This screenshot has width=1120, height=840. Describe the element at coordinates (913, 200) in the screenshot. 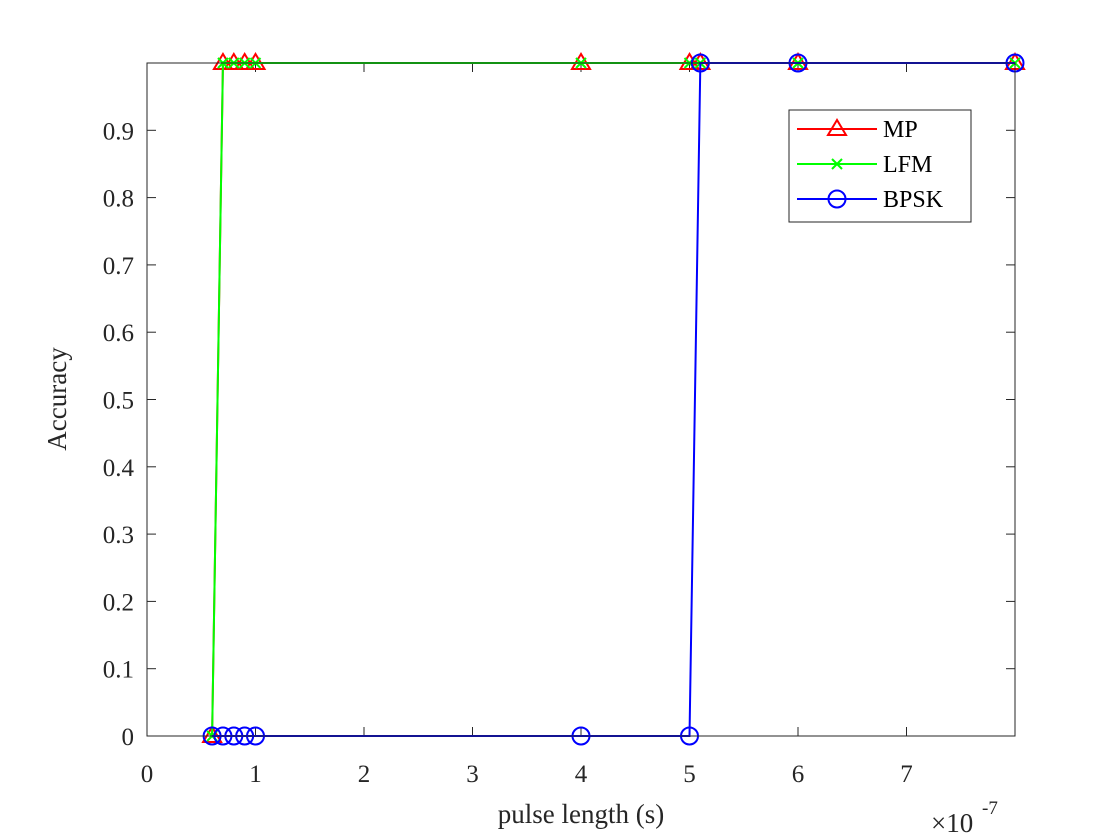

I see `legend-label: BPSK` at that location.